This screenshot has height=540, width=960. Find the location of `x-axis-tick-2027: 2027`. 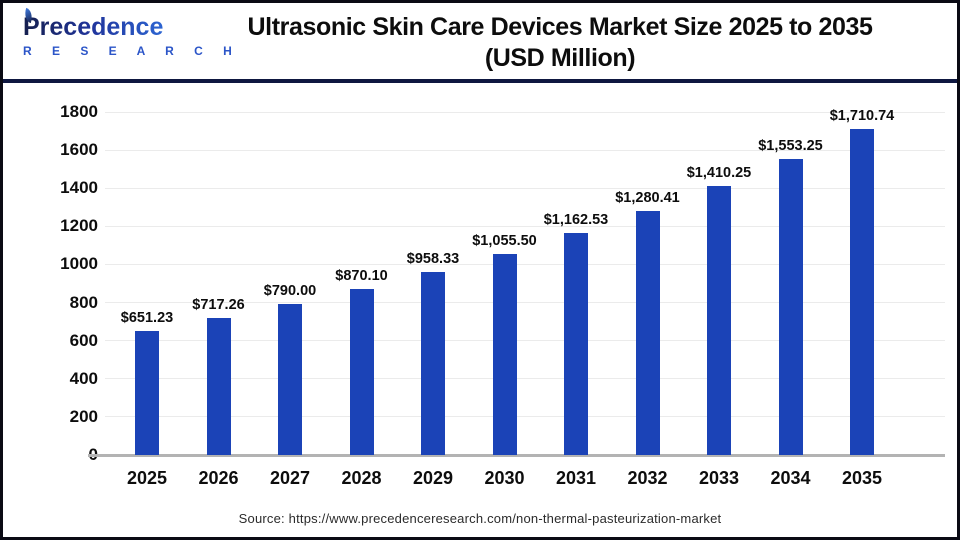

x-axis-tick-2027: 2027 is located at coordinates (290, 478).